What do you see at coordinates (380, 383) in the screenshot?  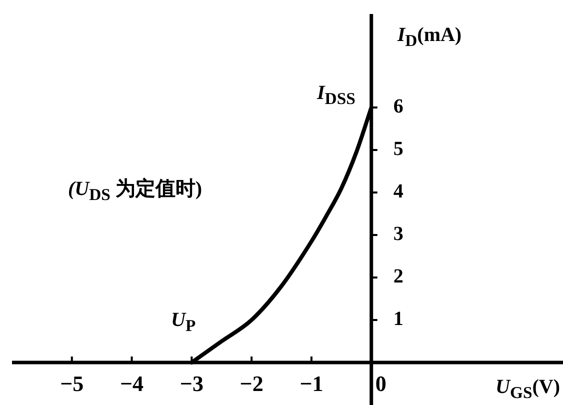 I see `x-tick-label: 0` at bounding box center [380, 383].